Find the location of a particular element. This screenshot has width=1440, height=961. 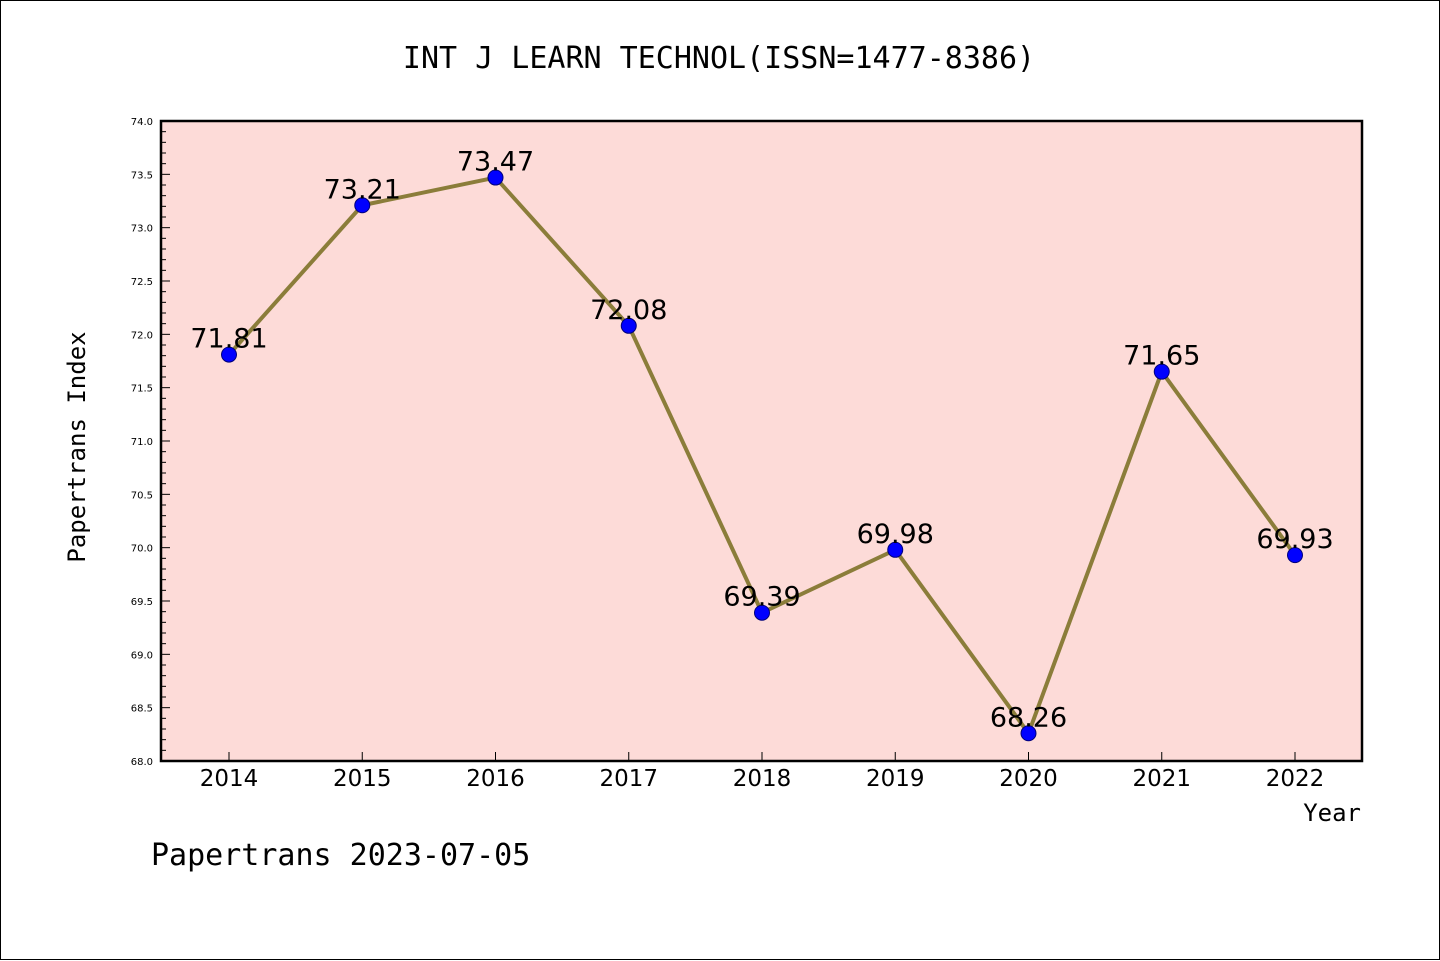

x-tick-label: 2019 is located at coordinates (895, 779).